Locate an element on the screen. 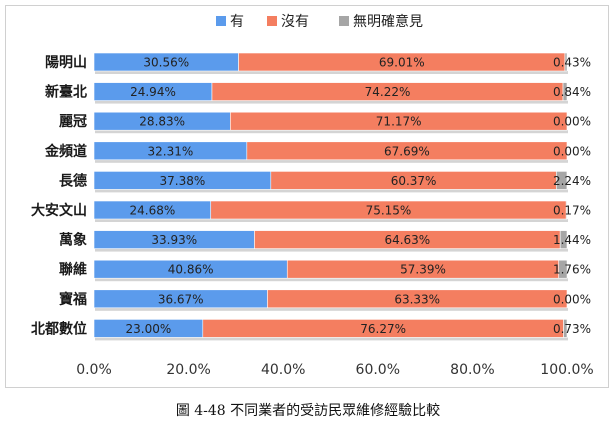  data-label: 36.67% is located at coordinates (181, 299).